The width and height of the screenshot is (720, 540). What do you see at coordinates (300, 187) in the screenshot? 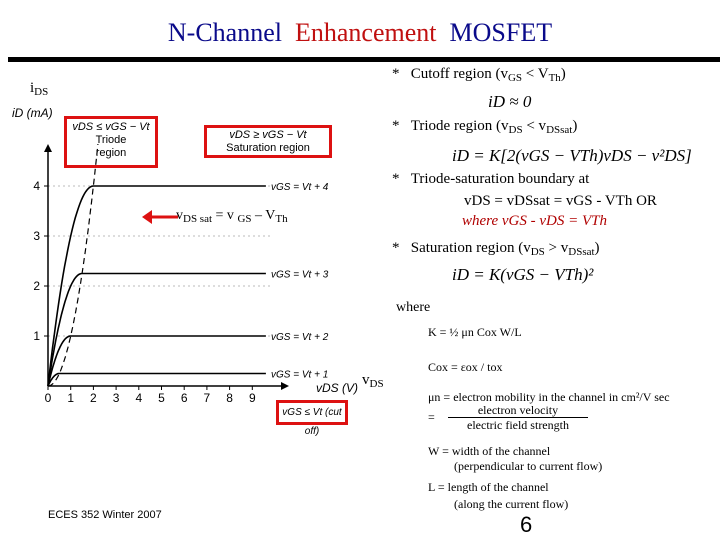
I see `curve-label: vGS = Vt + 4` at bounding box center [300, 187].